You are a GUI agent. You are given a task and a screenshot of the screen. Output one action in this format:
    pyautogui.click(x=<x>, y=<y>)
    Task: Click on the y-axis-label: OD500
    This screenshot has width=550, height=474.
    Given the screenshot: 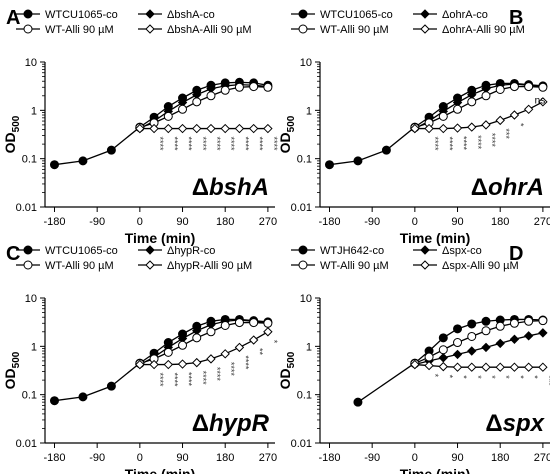 What is the action you would take?
    pyautogui.click(x=287, y=370)
    